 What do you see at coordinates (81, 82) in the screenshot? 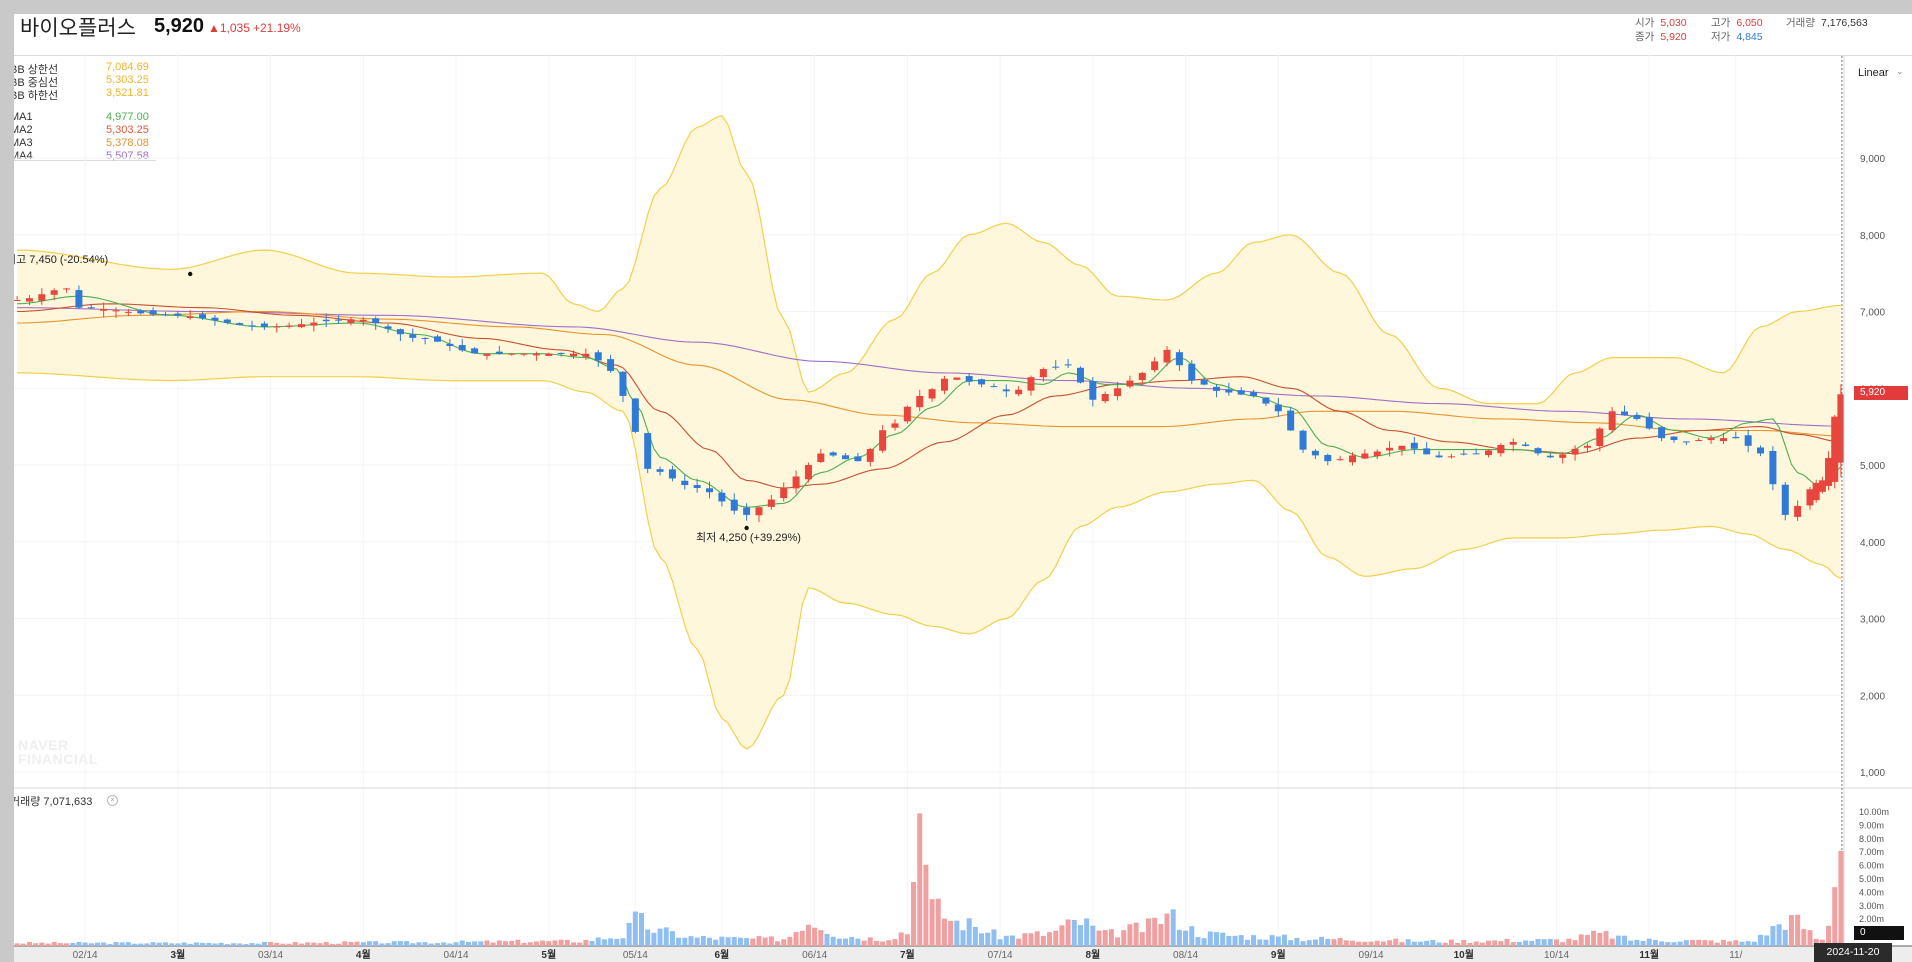
I see `legend-bb-middle: BB 중심선 5,303.25` at bounding box center [81, 82].